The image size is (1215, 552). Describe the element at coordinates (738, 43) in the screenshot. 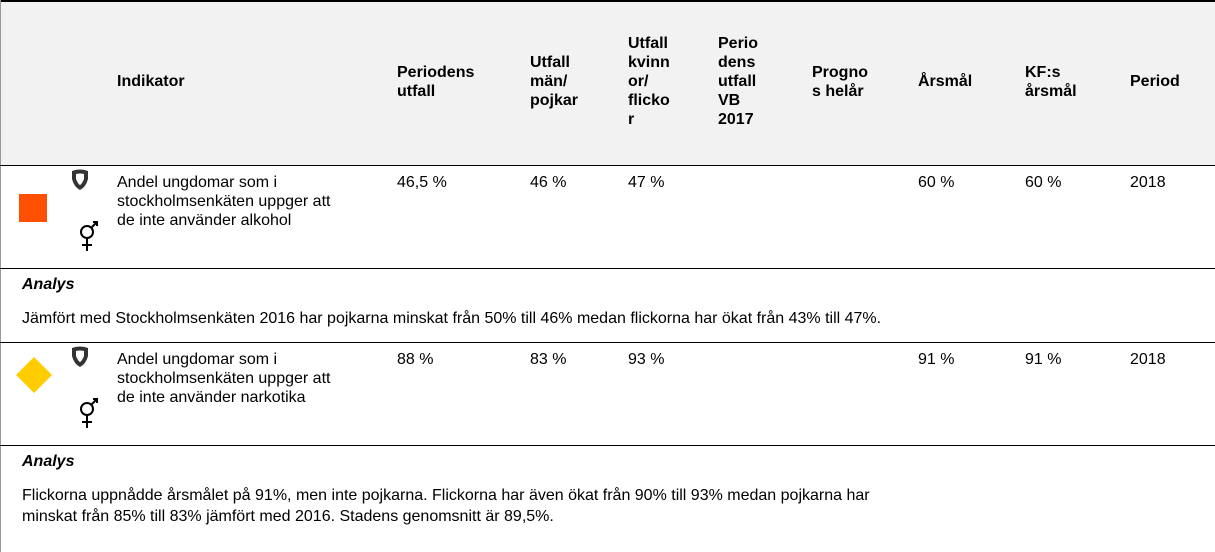

I see `header-line: Perio` at that location.